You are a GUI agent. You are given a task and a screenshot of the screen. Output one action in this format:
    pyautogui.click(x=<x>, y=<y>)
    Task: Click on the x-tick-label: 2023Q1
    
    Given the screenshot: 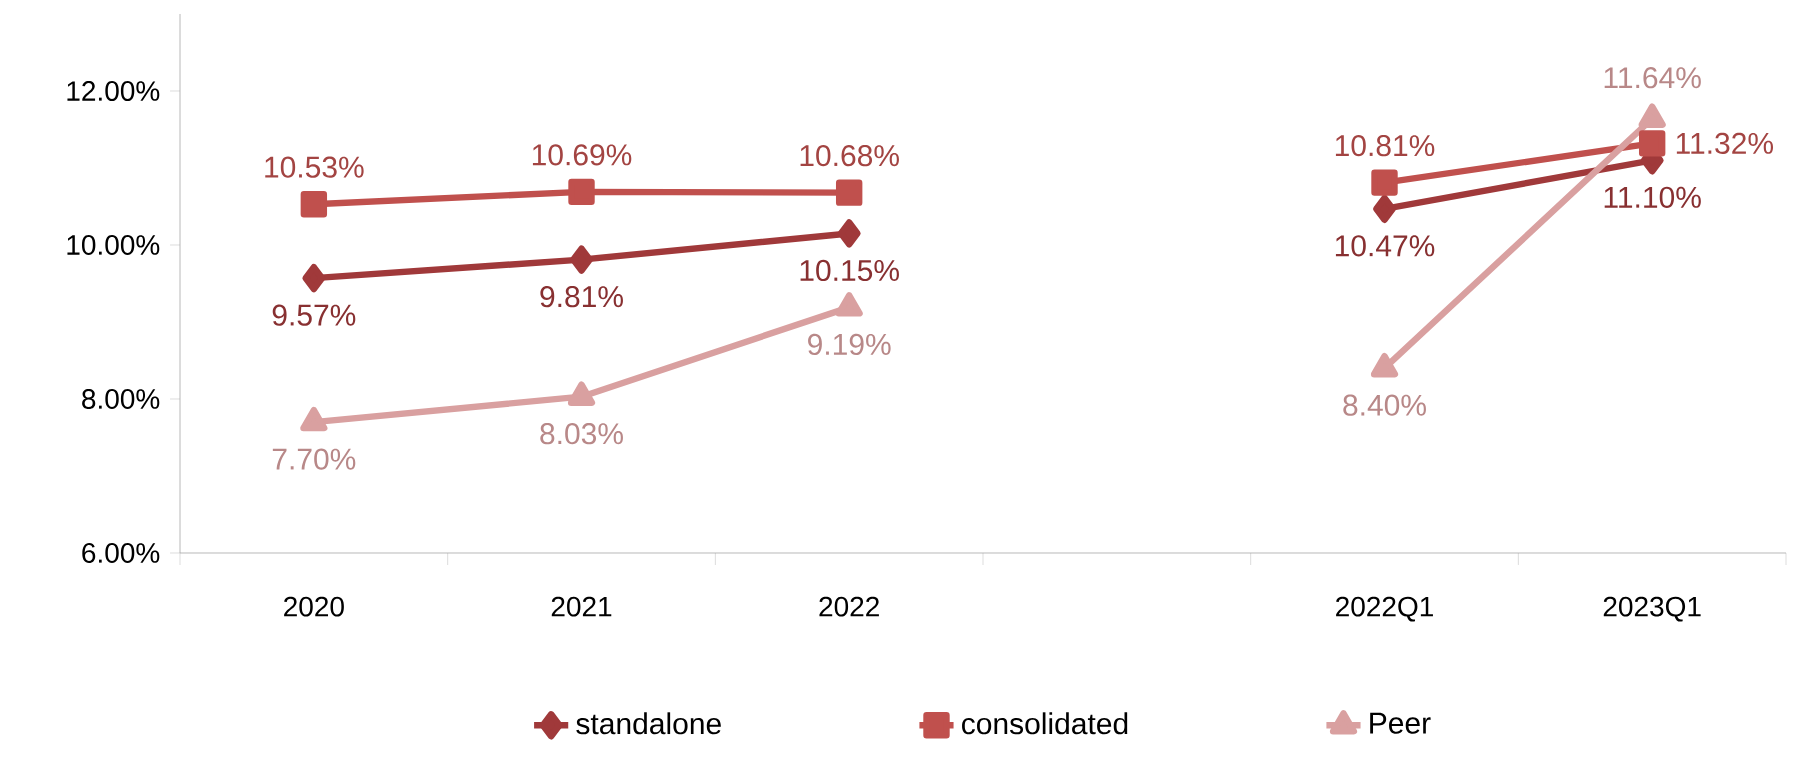 What is the action you would take?
    pyautogui.click(x=1652, y=609)
    